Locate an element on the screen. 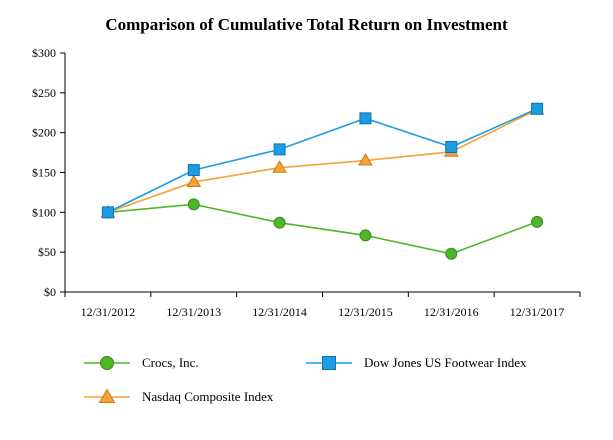  x-category-label: 12/31/2014 is located at coordinates (279, 312).